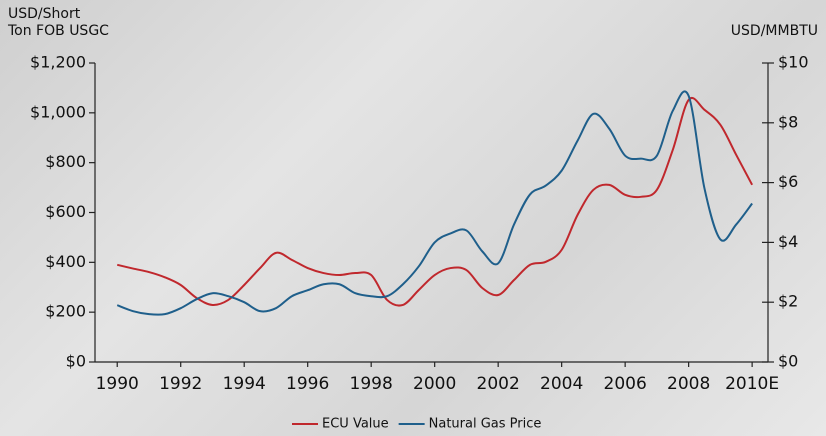  Describe the element at coordinates (65, 161) in the screenshot. I see `y-tick-label: $800` at that location.